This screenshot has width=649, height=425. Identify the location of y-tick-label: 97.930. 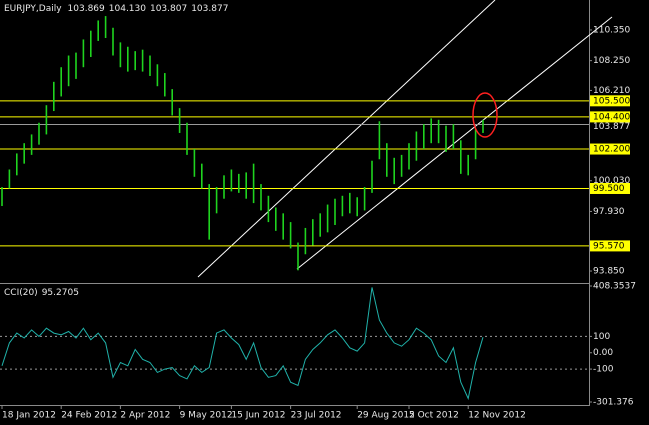
(609, 212).